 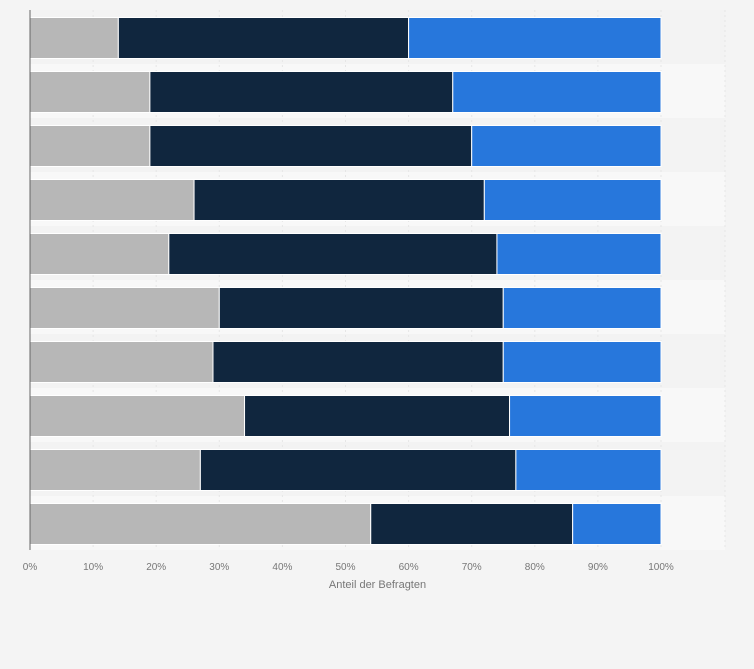 I want to click on x-tick-label: 70%, so click(x=472, y=567).